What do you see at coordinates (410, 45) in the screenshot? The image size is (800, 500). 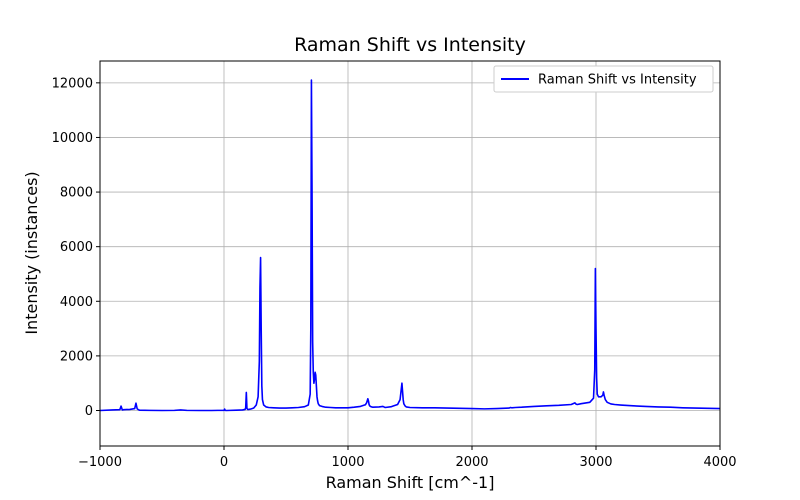 I see `chart-title: Raman Shift vs Intensity` at bounding box center [410, 45].